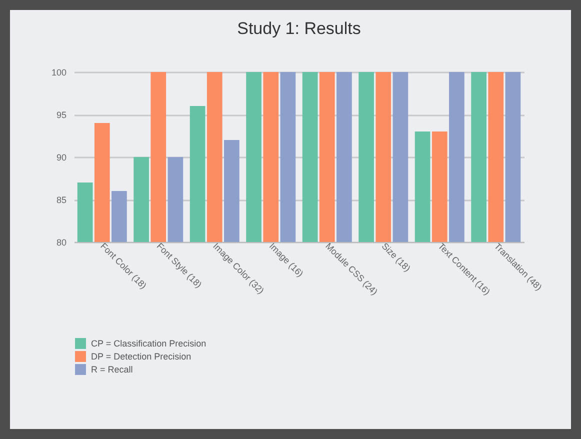 This screenshot has width=581, height=439. I want to click on y-tick-label: 100, so click(58, 73).